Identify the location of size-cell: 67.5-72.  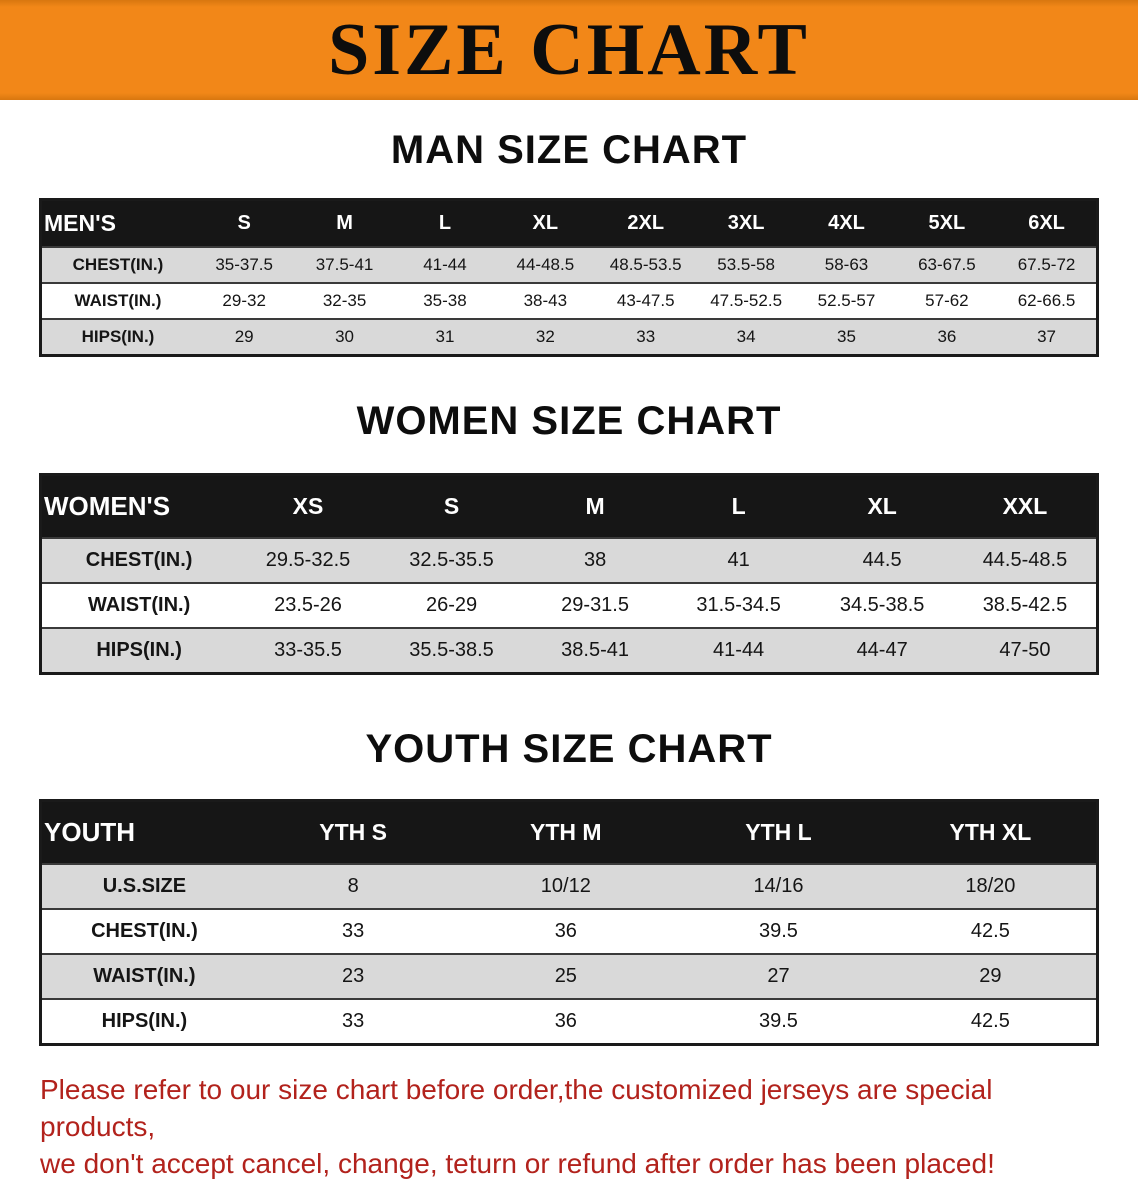
(1046, 264).